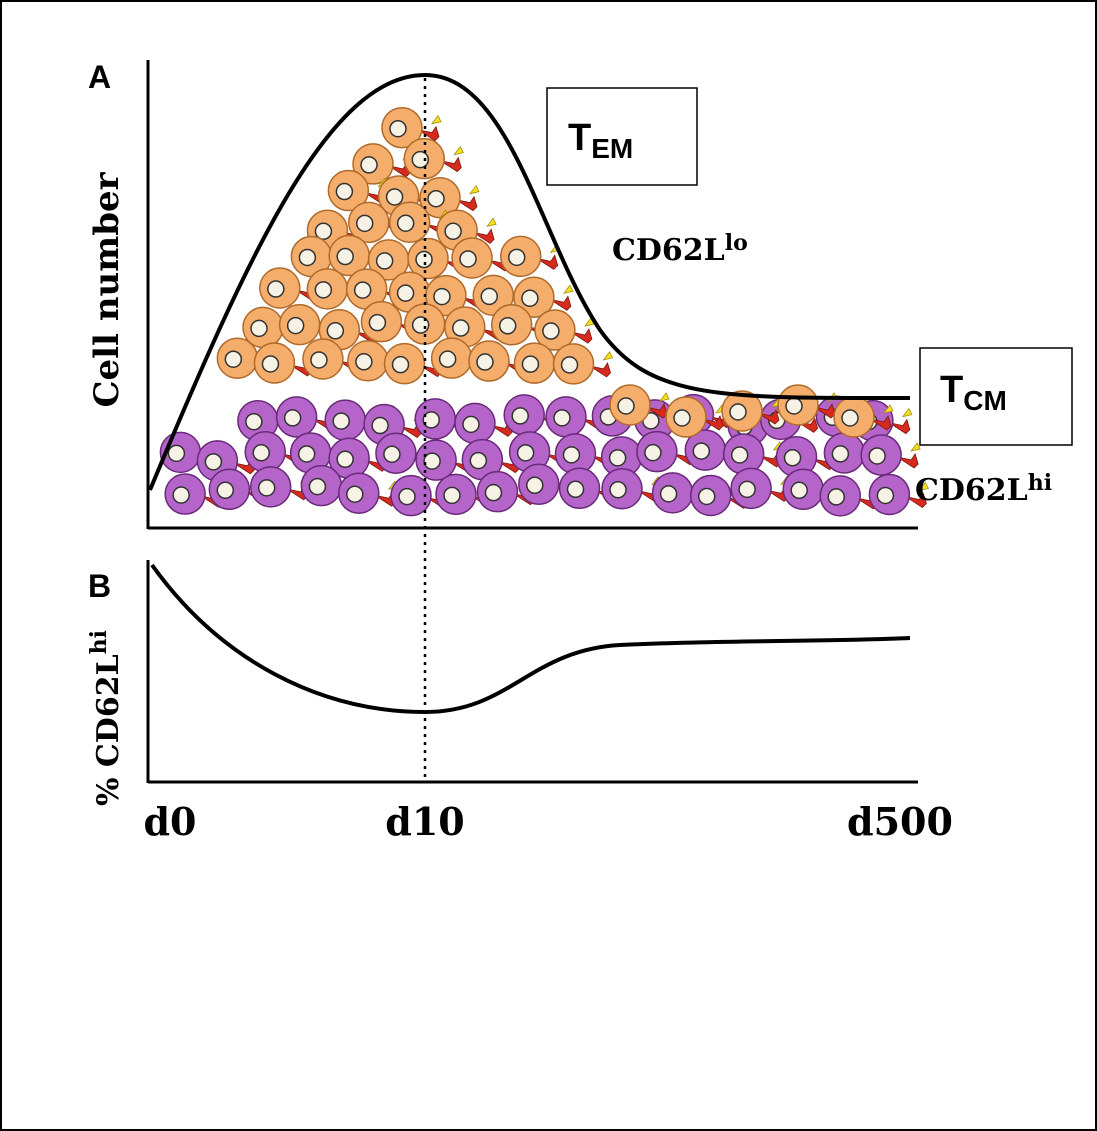 This screenshot has height=1131, width=1097. I want to click on marker-label: CD62Llo, so click(680, 249).